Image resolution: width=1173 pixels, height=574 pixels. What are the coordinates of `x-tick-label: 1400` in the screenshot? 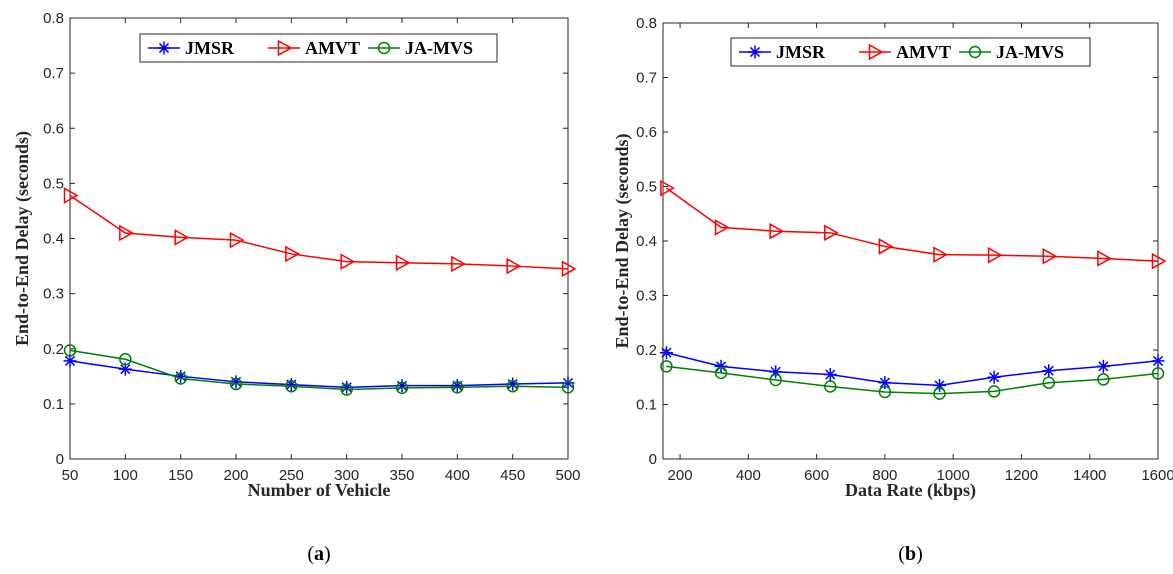 It's located at (1089, 475).